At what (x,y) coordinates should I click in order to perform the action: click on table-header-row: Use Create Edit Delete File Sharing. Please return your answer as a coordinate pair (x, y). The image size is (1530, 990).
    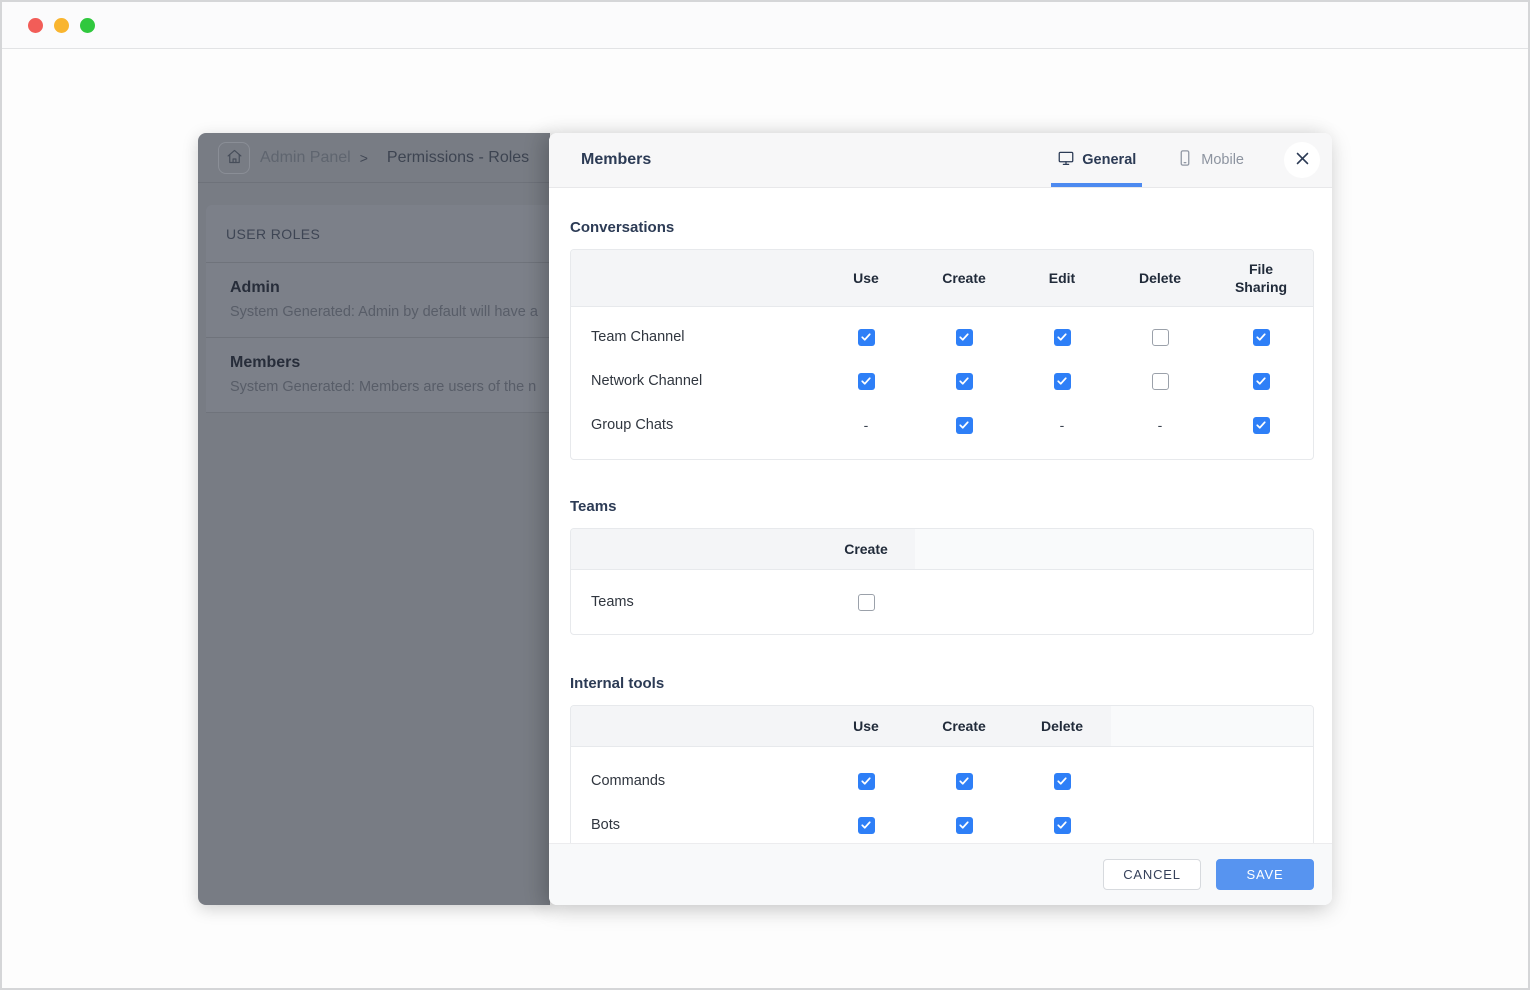
    Looking at the image, I should click on (942, 279).